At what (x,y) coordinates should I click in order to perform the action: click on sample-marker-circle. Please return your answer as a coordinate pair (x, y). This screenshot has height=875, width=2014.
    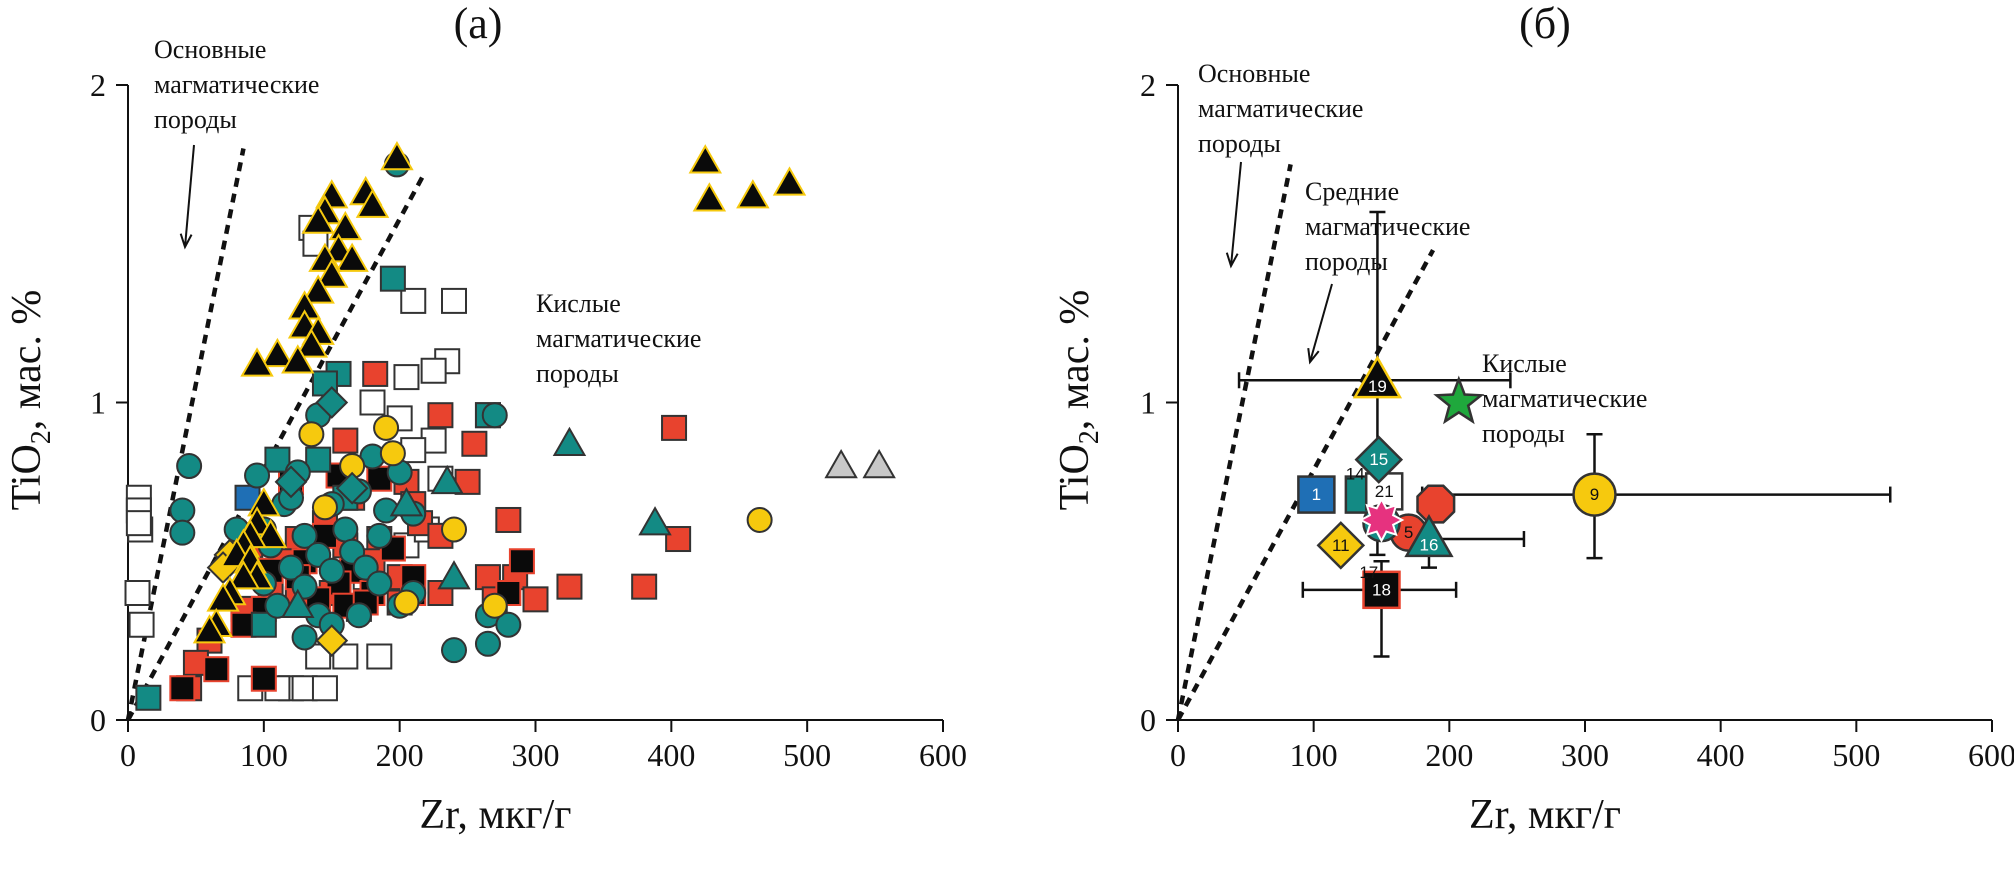
    Looking at the image, I should click on (1594, 494).